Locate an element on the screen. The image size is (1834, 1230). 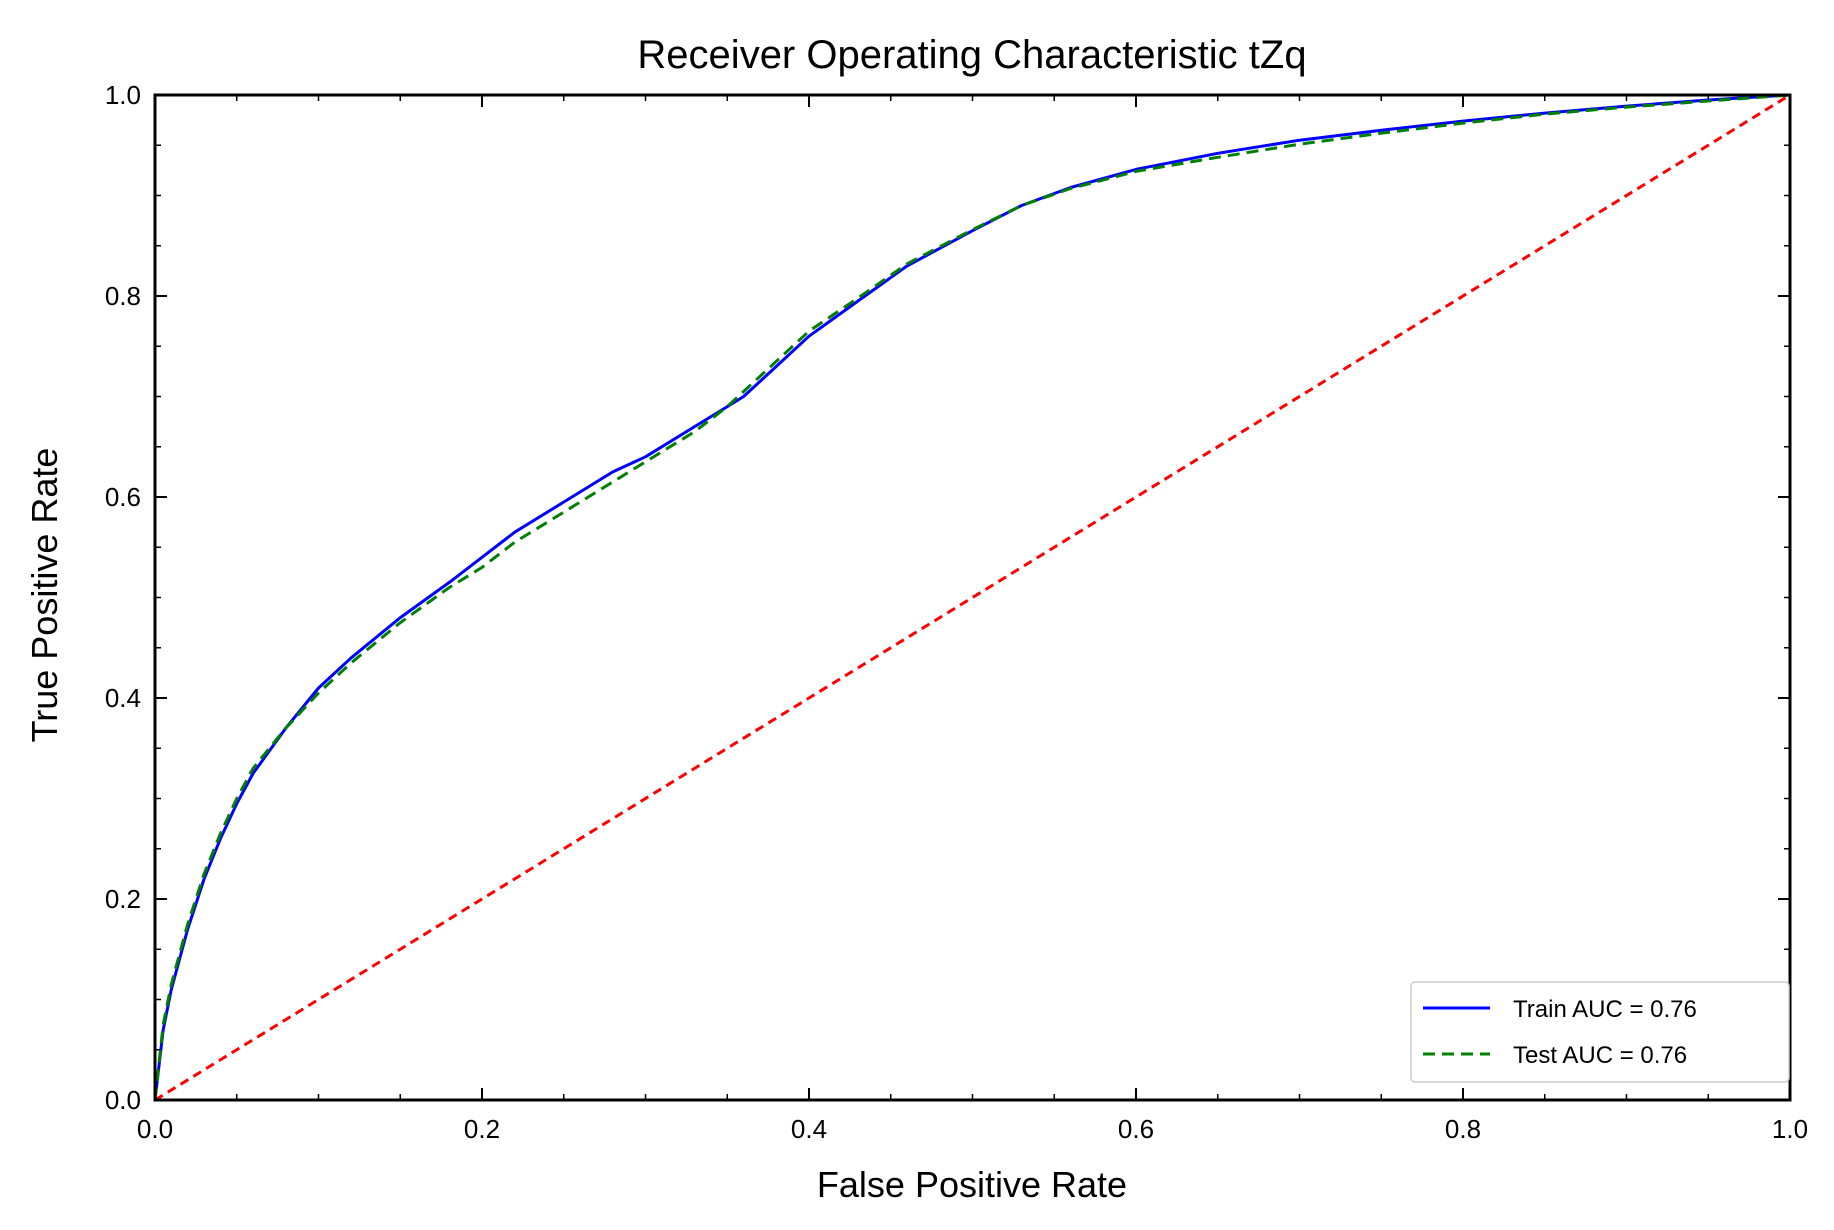
legend: Train AUC = 0.76 Test AUC = 0.76 is located at coordinates (1600, 1032).